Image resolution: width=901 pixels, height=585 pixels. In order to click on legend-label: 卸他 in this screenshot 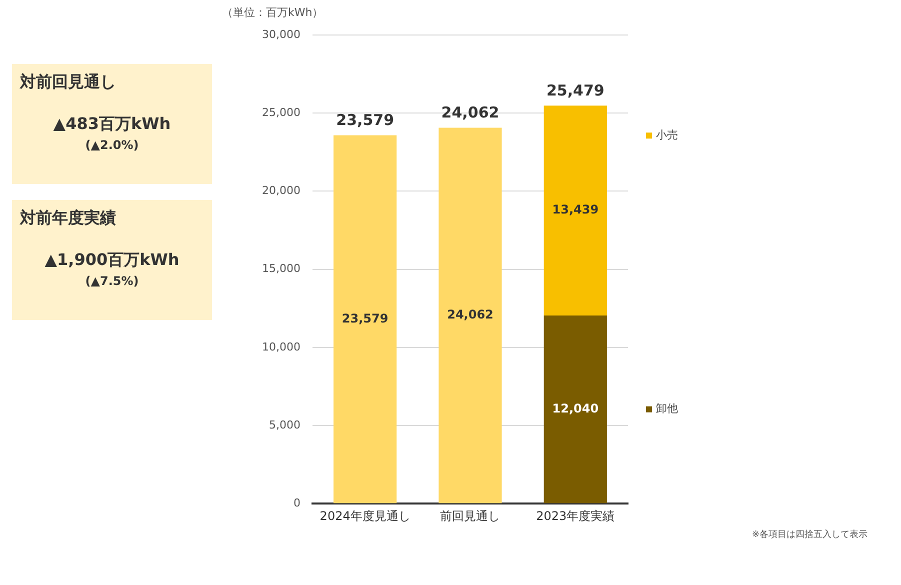, I will do `click(667, 409)`.